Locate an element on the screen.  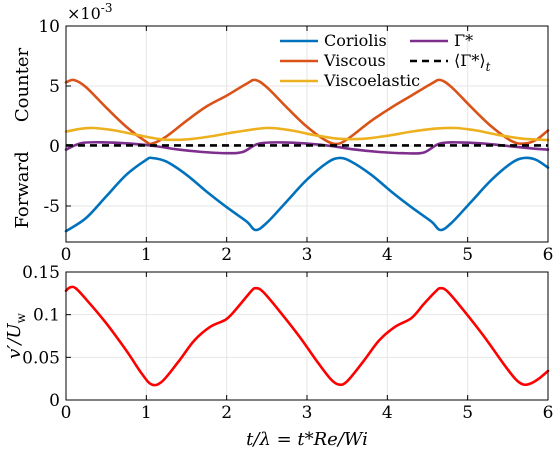
bottom-ytick-label: 0.1 is located at coordinates (46, 316).